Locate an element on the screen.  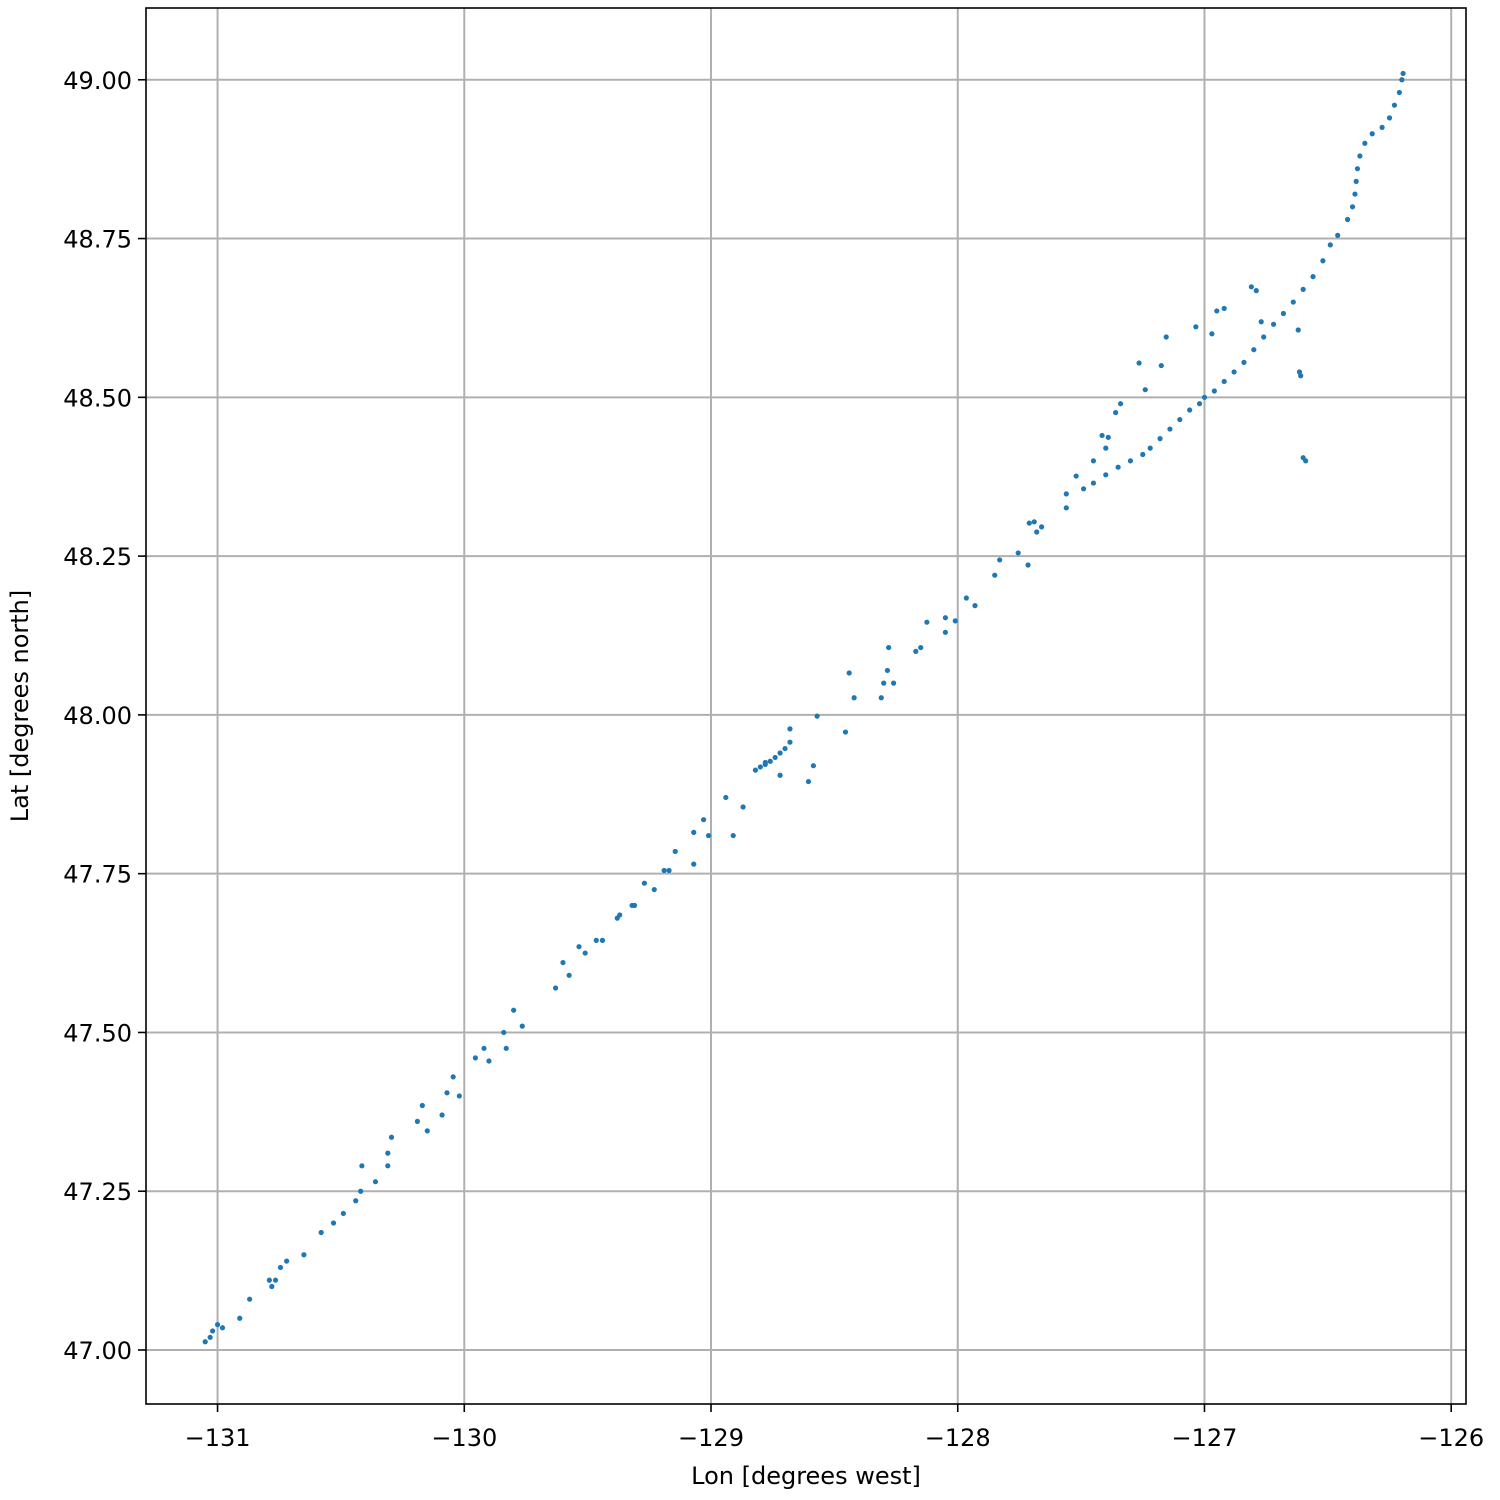
y-tick-label: 48.25 is located at coordinates (97, 557).